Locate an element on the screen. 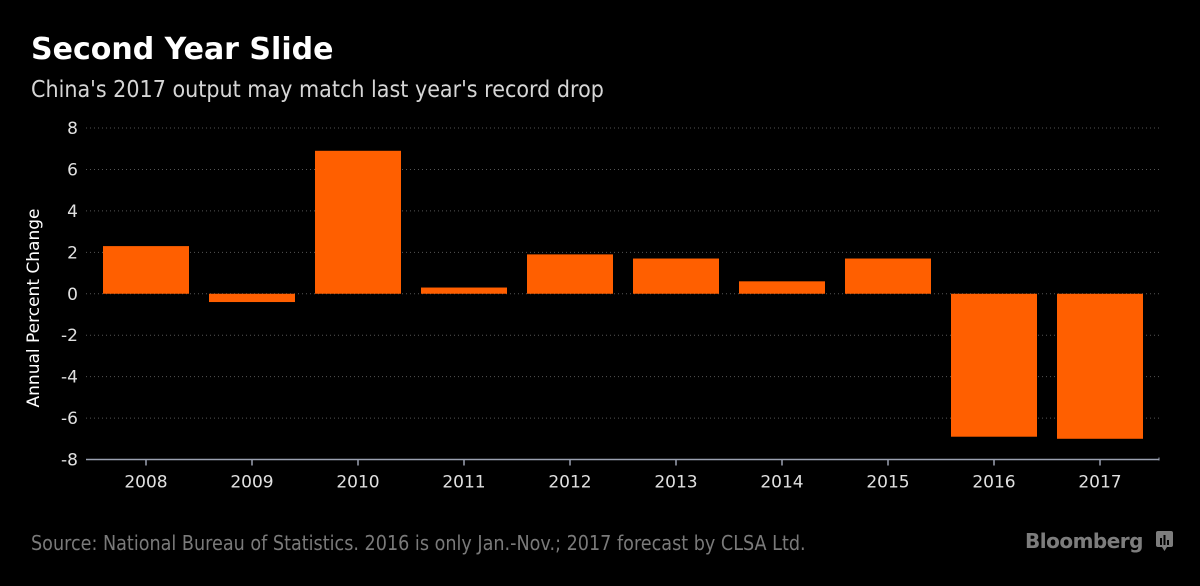 The height and width of the screenshot is (586, 1200). y-tick-label: 4 is located at coordinates (72, 212).